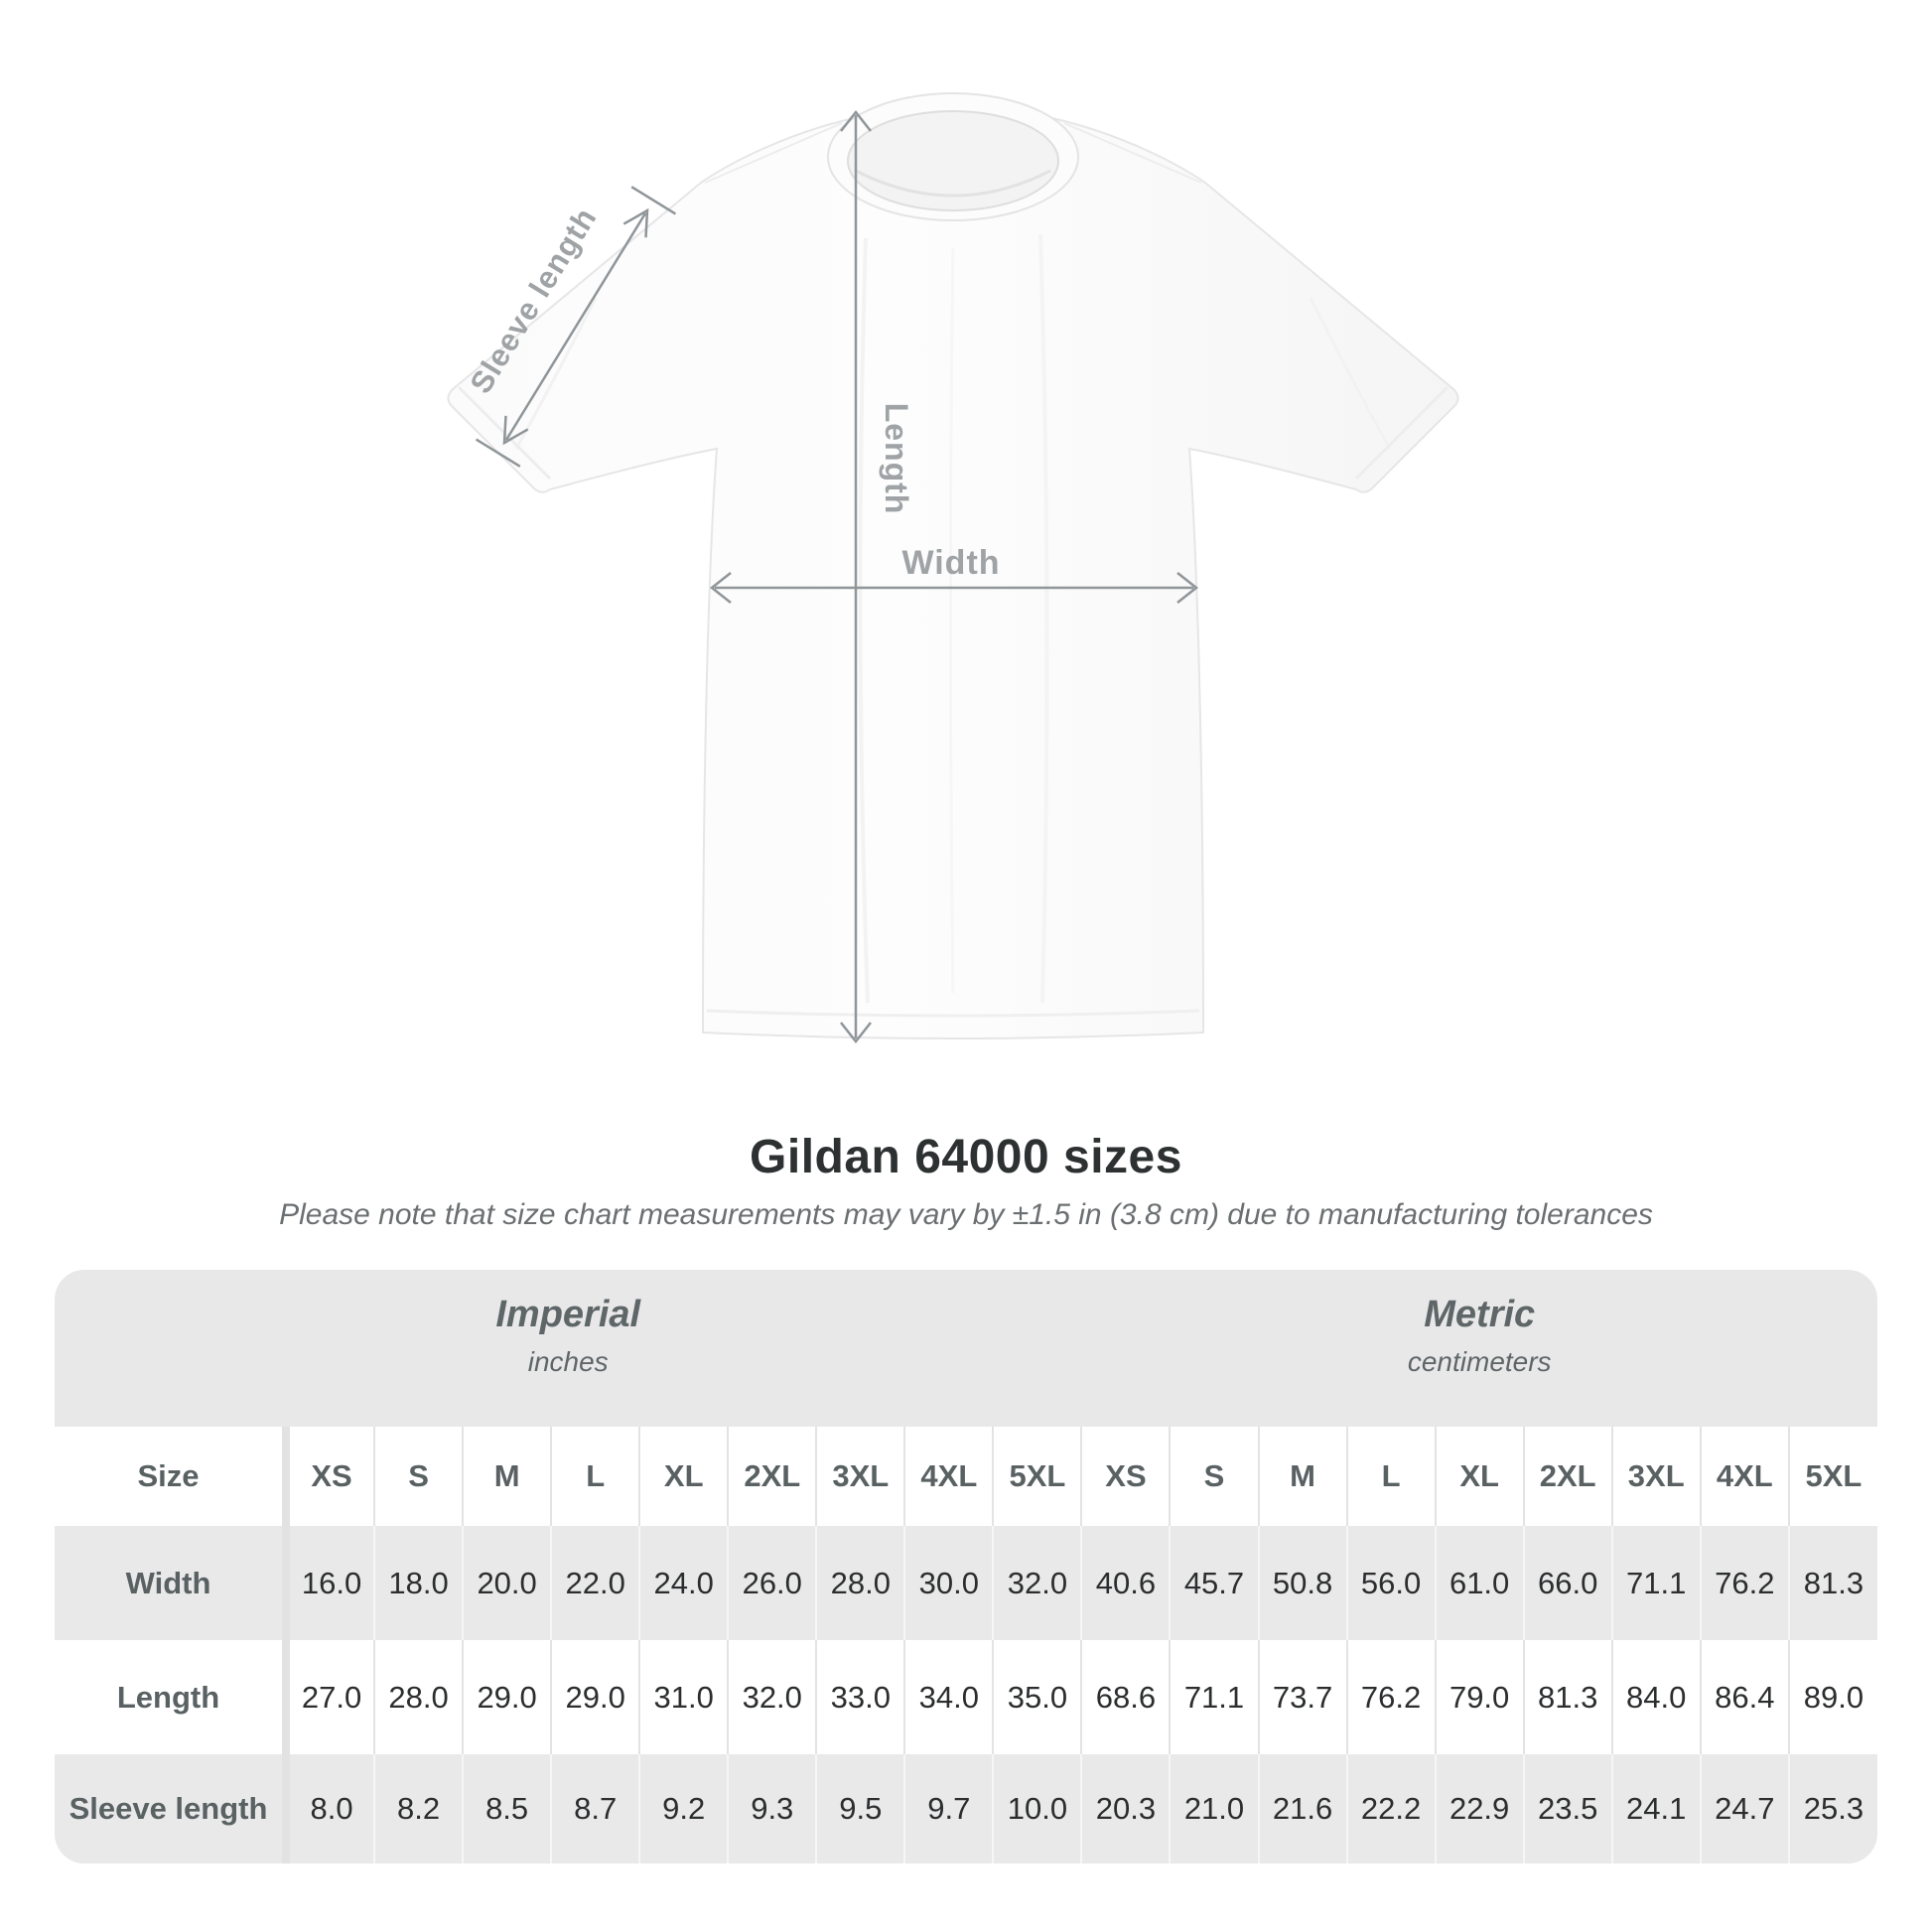 The height and width of the screenshot is (1932, 1932). Describe the element at coordinates (772, 1809) in the screenshot. I see `table-cell: 9.3` at that location.